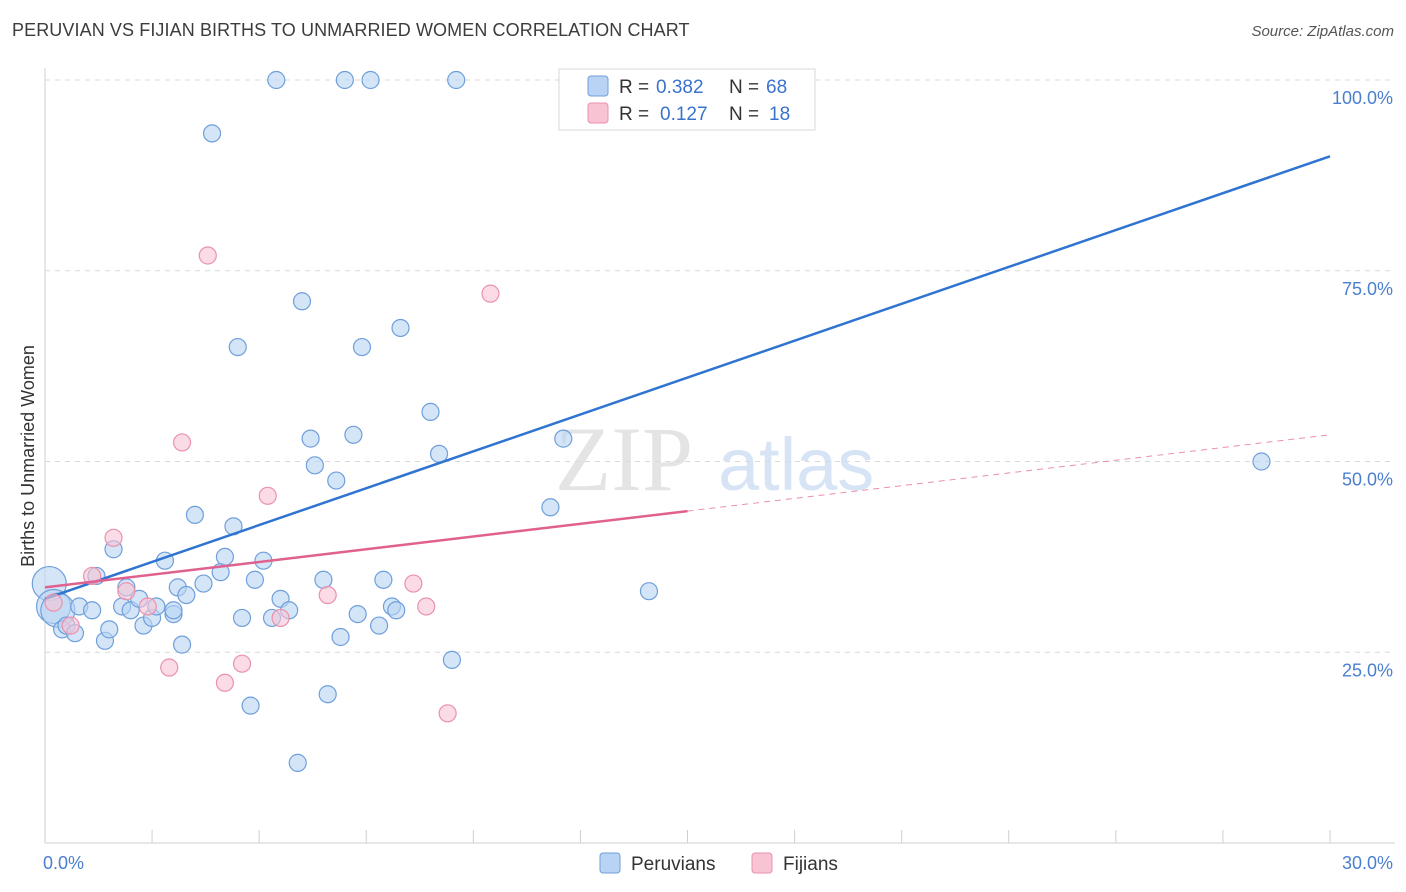  Describe the element at coordinates (1367, 289) in the screenshot. I see `y-tick-label: 75.0%` at that location.